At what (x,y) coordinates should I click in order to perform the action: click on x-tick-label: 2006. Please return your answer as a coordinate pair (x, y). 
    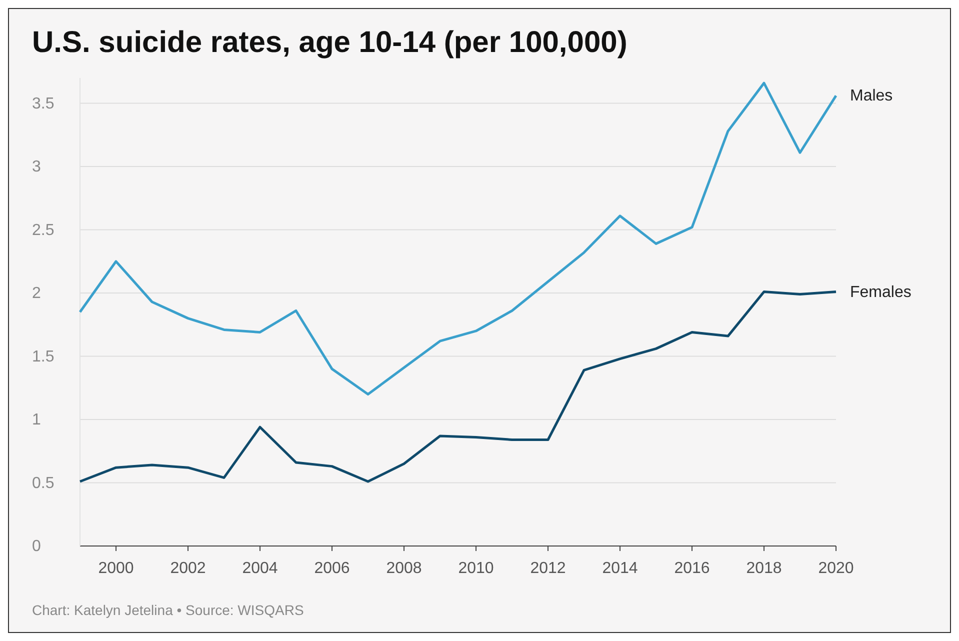
    Looking at the image, I should click on (332, 568).